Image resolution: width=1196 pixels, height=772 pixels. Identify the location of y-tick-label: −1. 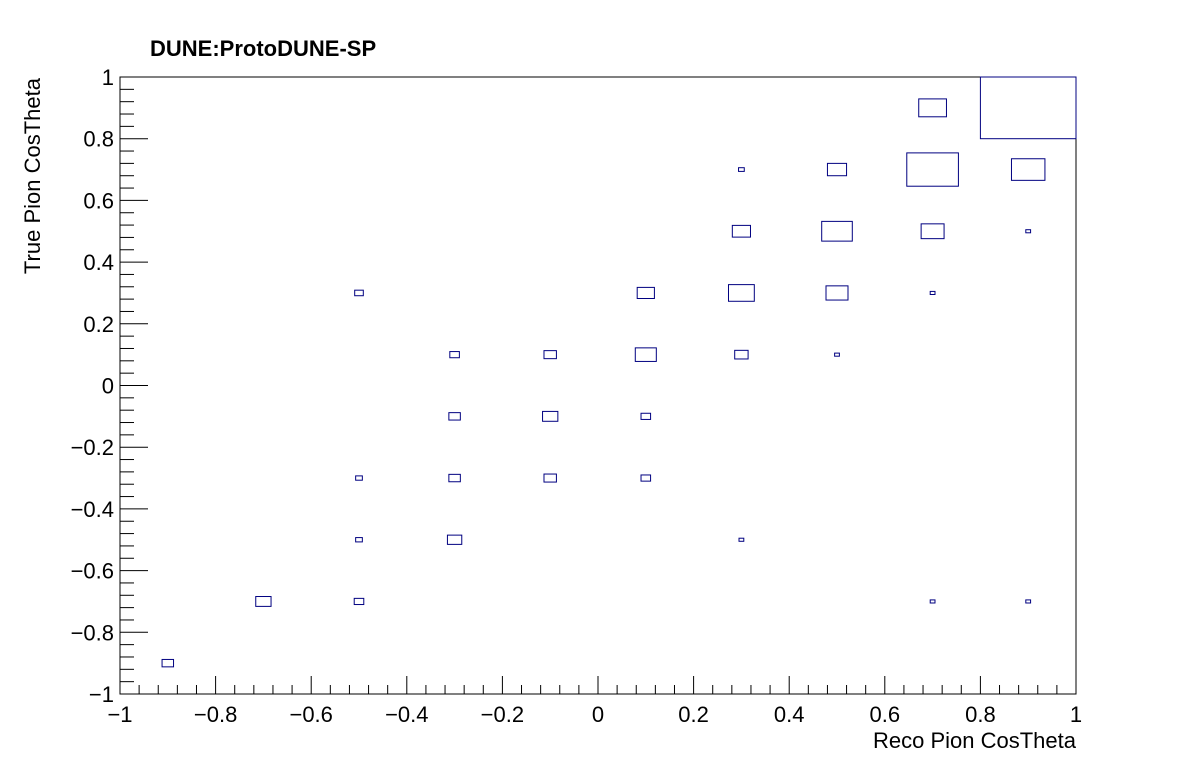
(101, 694).